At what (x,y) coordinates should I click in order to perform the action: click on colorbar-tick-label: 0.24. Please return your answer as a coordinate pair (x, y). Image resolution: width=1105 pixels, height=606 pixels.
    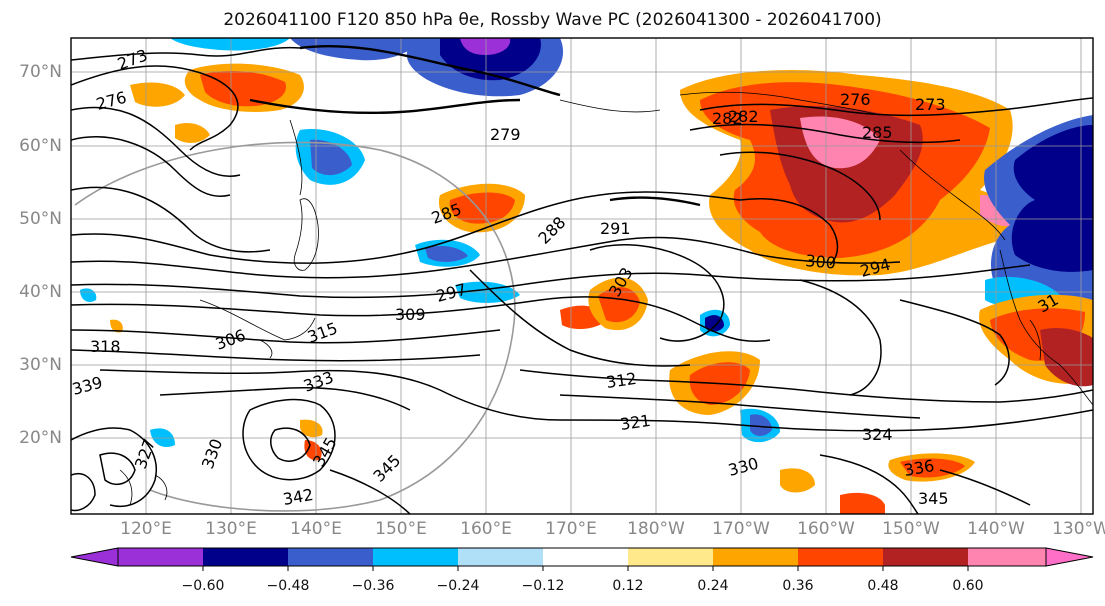
    Looking at the image, I should click on (713, 586).